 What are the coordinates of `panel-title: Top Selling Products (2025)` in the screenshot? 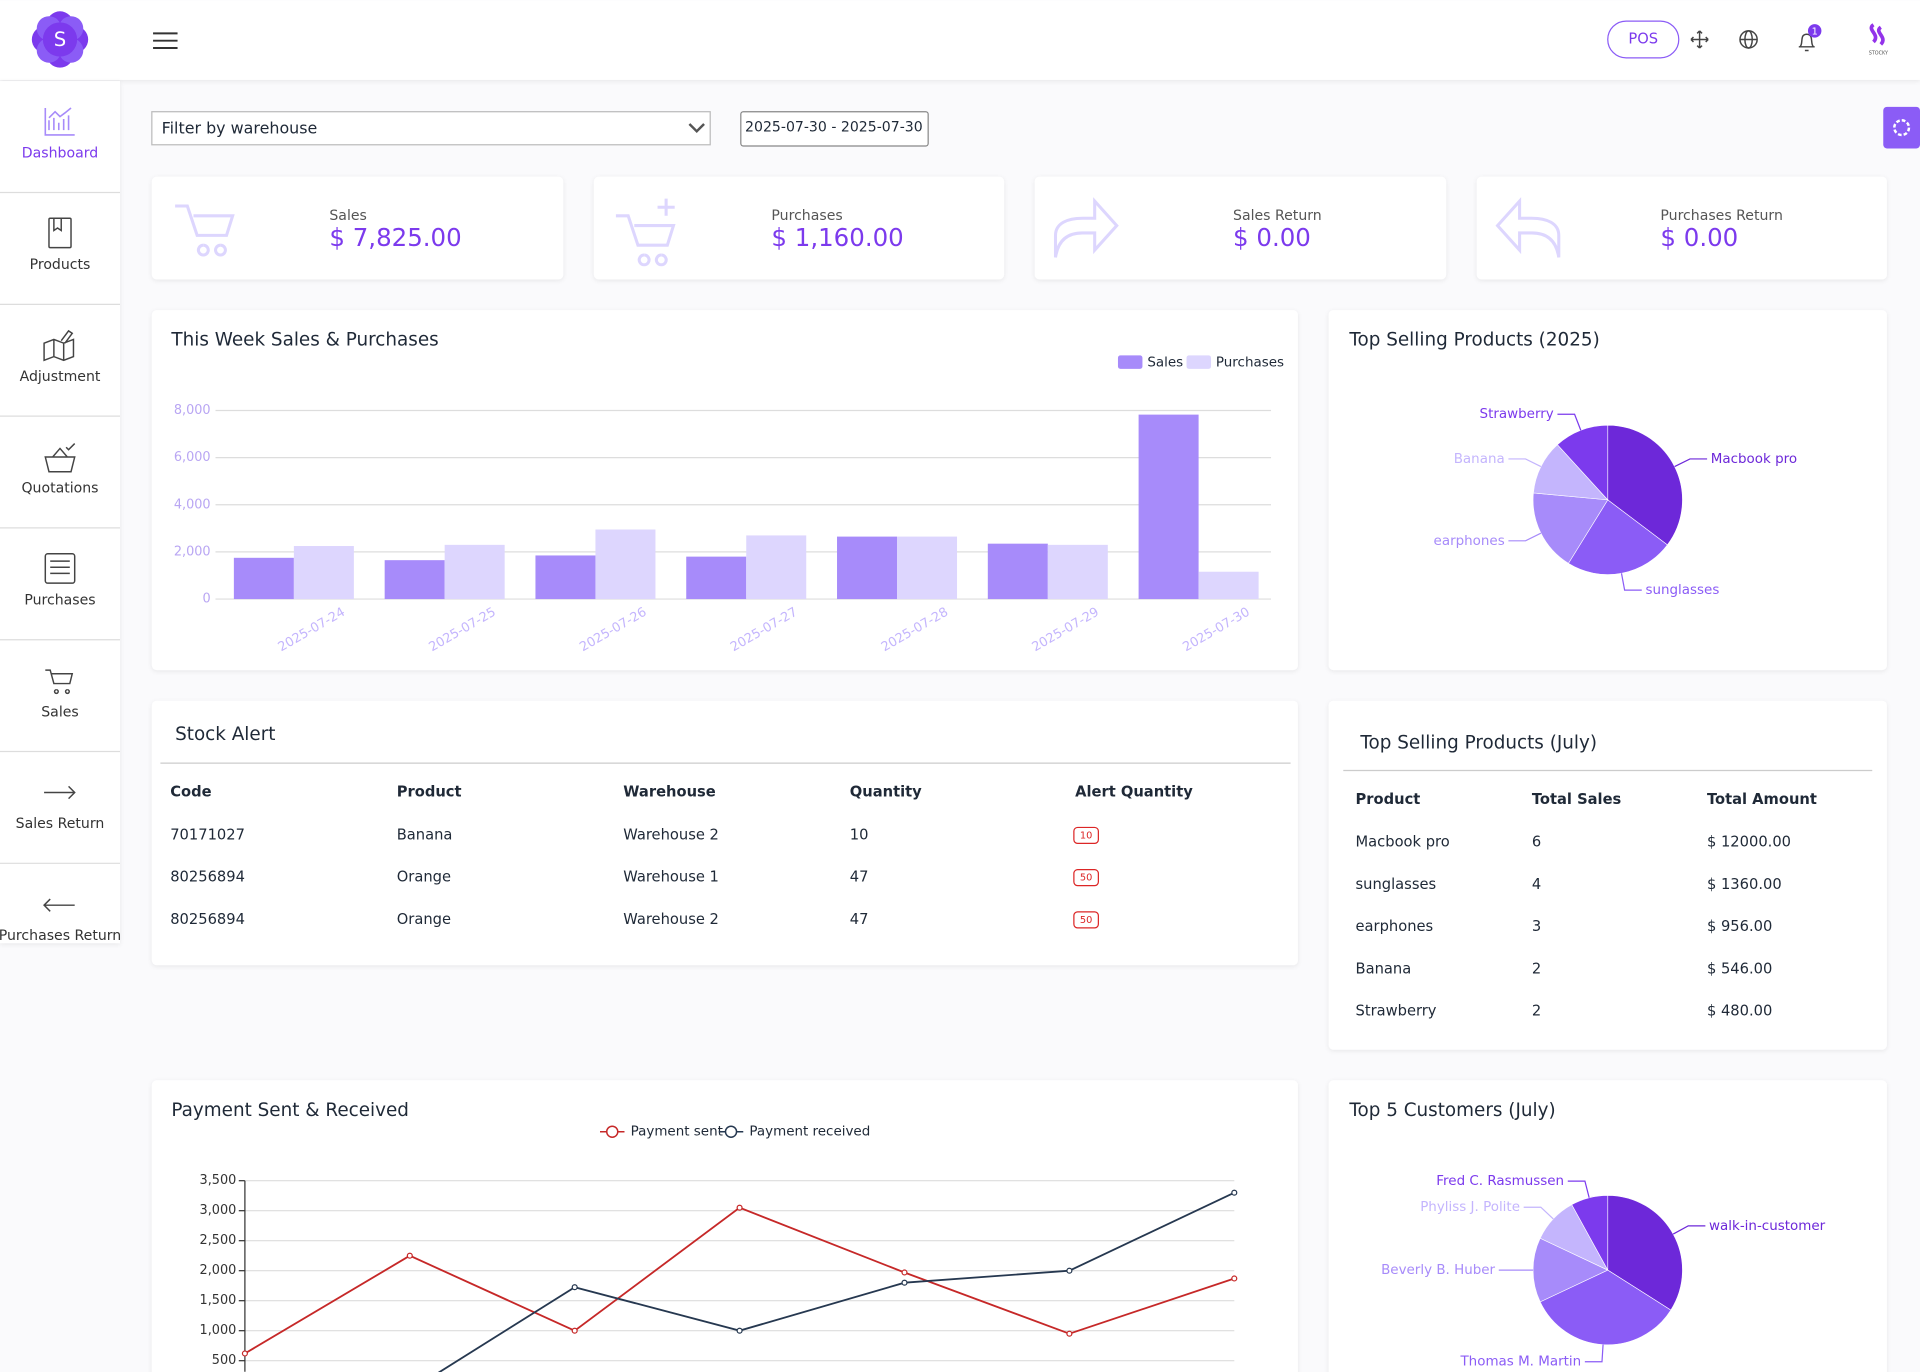 It's located at (1473, 340).